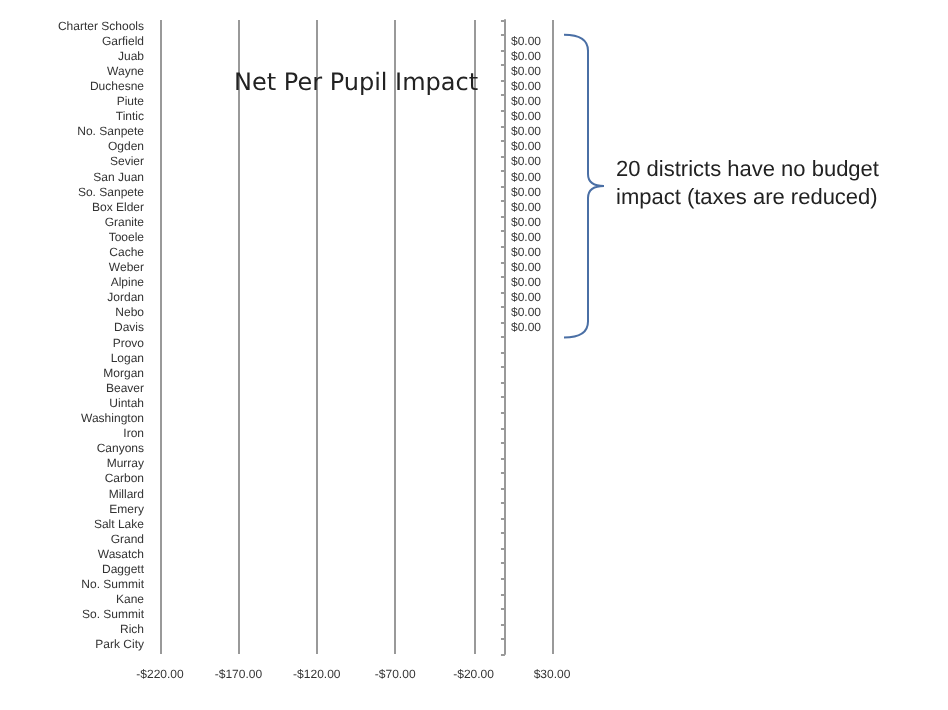  I want to click on text: Net Per Pupil Impact, so click(356, 82).